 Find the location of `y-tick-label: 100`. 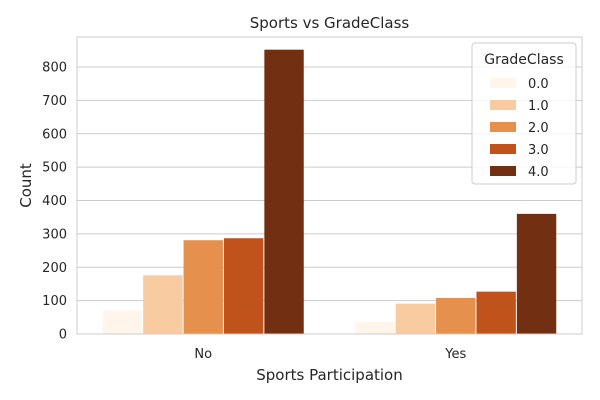

y-tick-label: 100 is located at coordinates (54, 301).